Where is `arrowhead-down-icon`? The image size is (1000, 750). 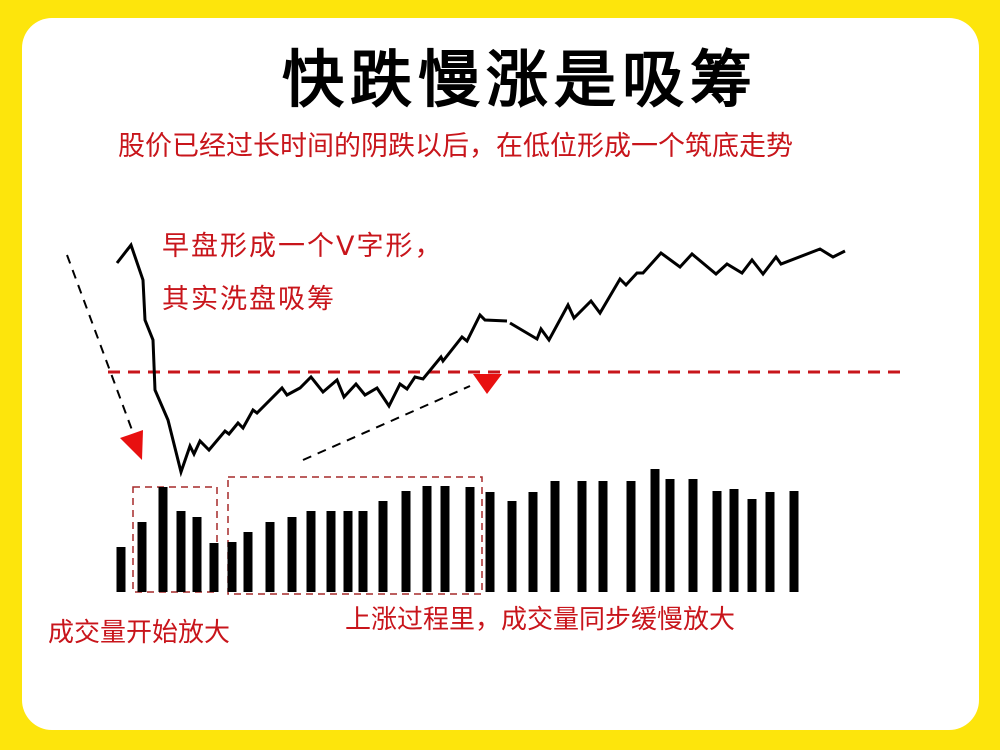
arrowhead-down-icon is located at coordinates (131, 445).